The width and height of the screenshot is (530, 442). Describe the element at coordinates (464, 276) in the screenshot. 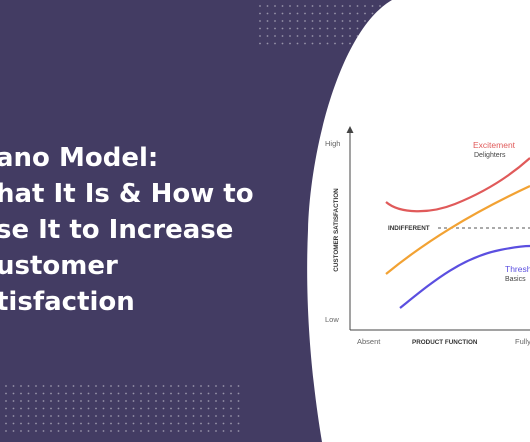

I see `threshold-curve` at that location.